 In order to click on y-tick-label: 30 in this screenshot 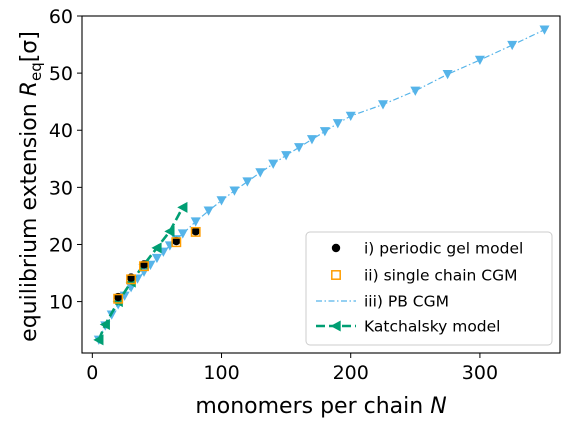, I will do `click(61, 188)`.